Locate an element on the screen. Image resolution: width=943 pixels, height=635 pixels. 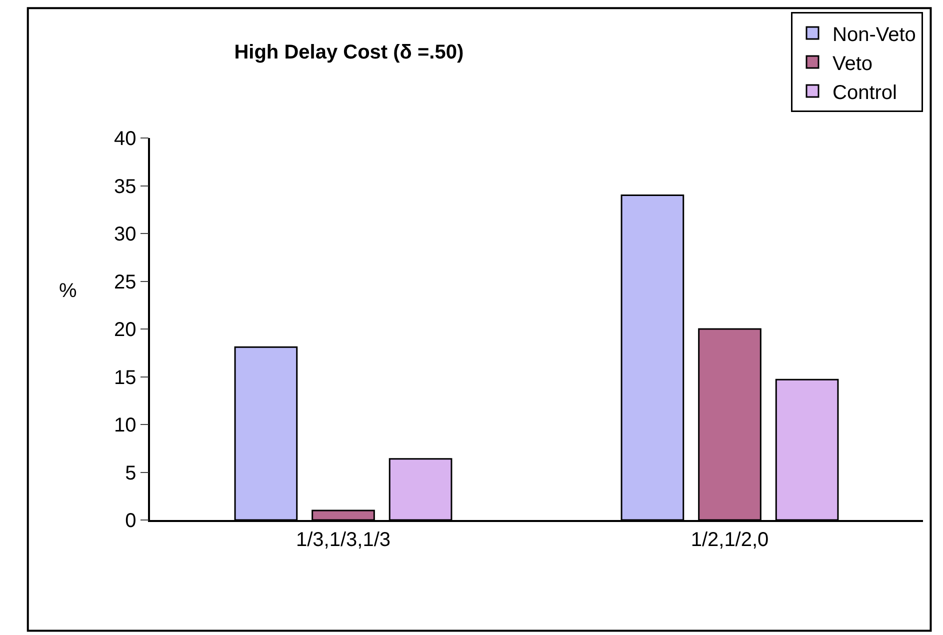
y-tick-label: 0 is located at coordinates (130, 521).